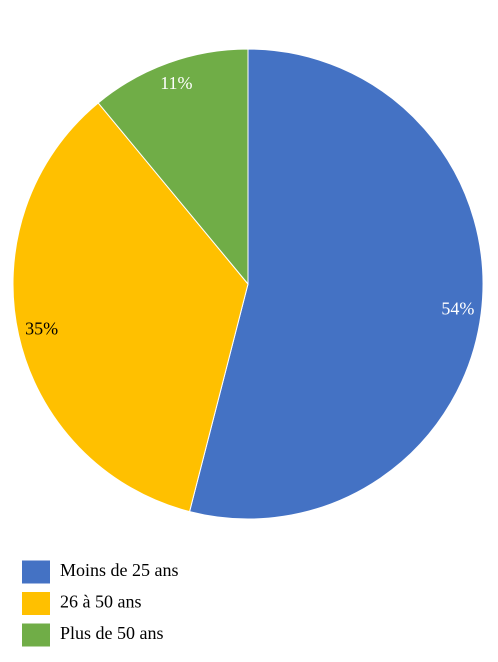 This screenshot has height=662, width=498. Describe the element at coordinates (176, 83) in the screenshot. I see `data-label: 11%` at that location.